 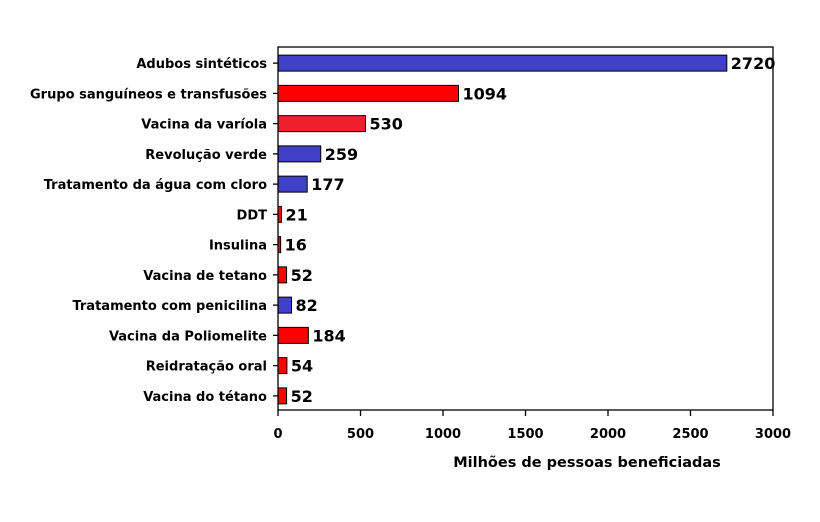 I want to click on x-tick-label: 1000, so click(x=443, y=434).